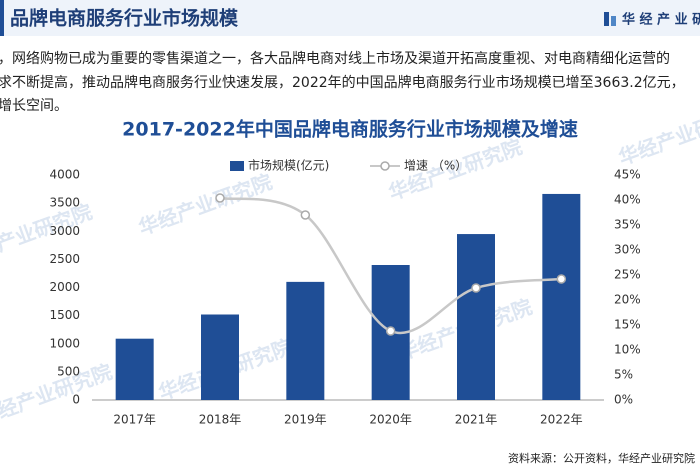 The width and height of the screenshot is (700, 470). Describe the element at coordinates (64, 287) in the screenshot. I see `y-tick-label: 2000` at that location.